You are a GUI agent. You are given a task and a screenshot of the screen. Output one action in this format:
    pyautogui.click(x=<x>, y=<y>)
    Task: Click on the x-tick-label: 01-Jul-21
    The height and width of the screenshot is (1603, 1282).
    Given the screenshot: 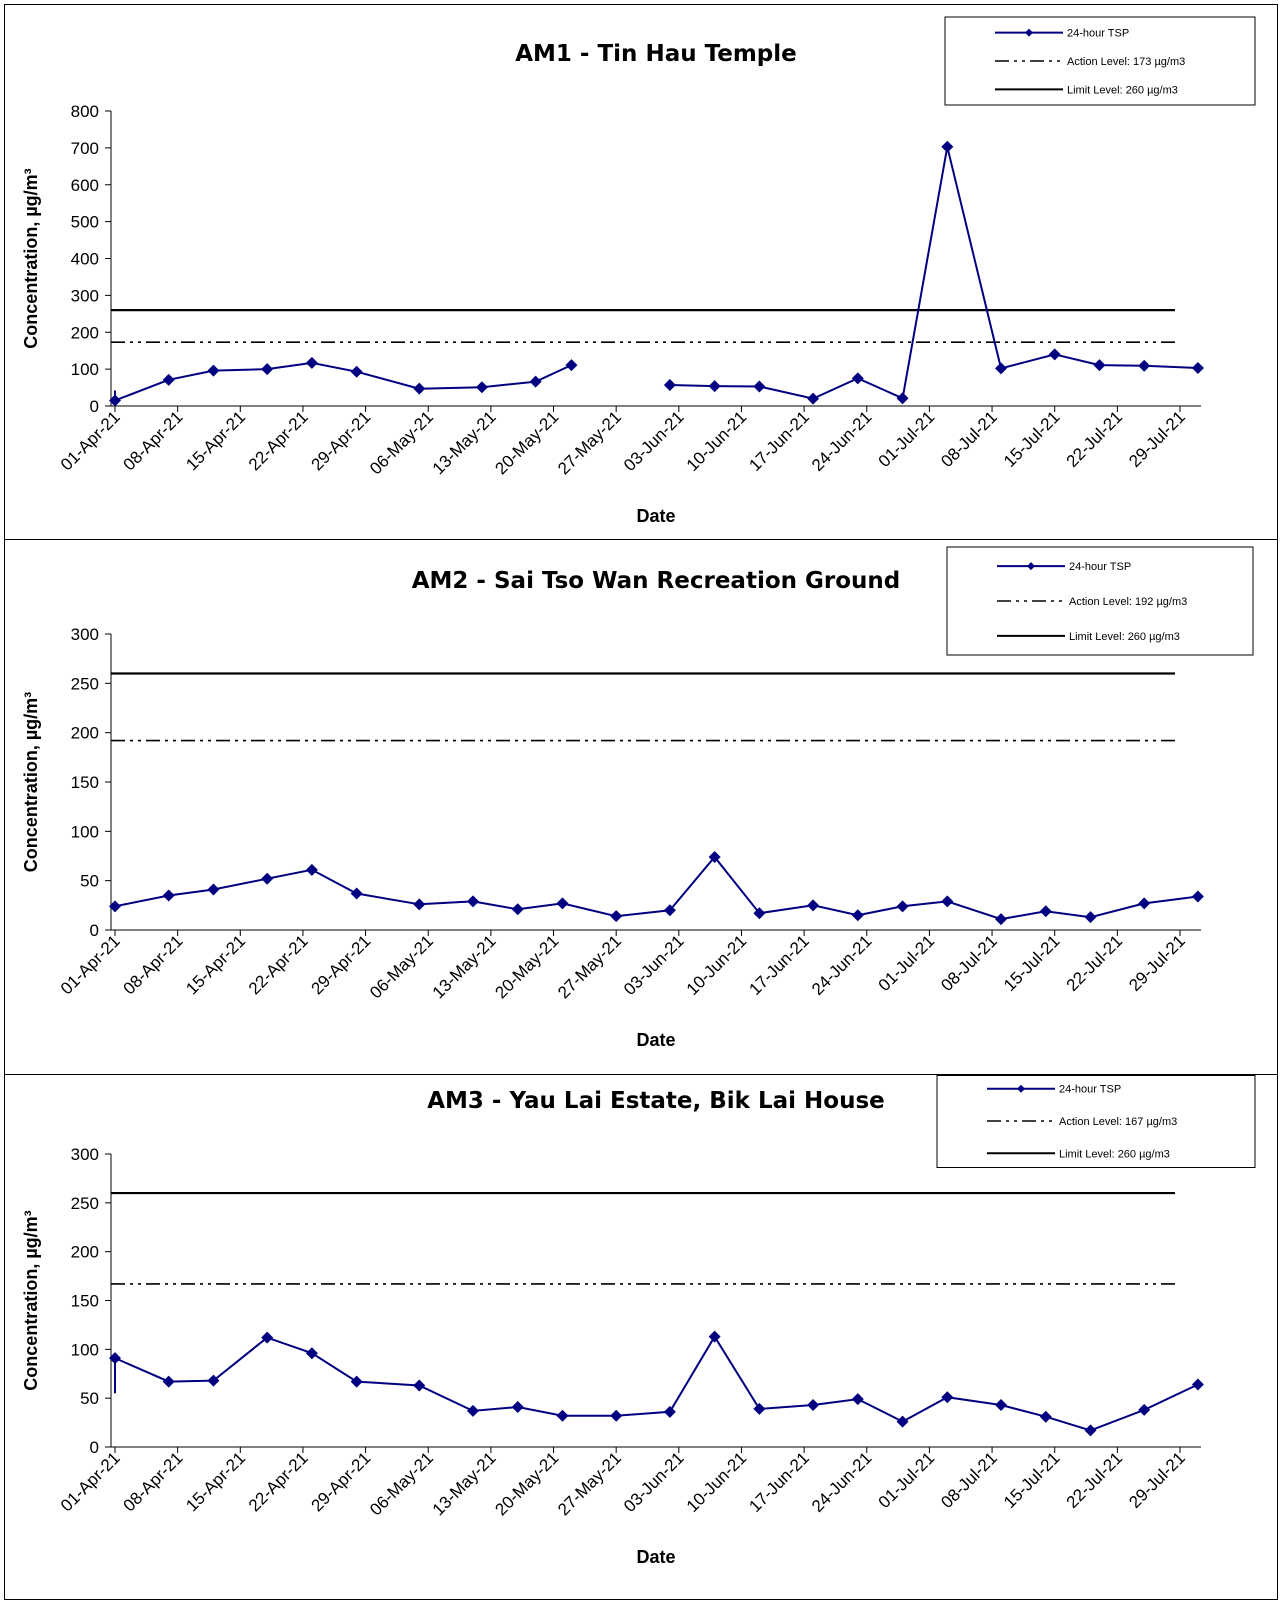 What is the action you would take?
    pyautogui.click(x=907, y=963)
    